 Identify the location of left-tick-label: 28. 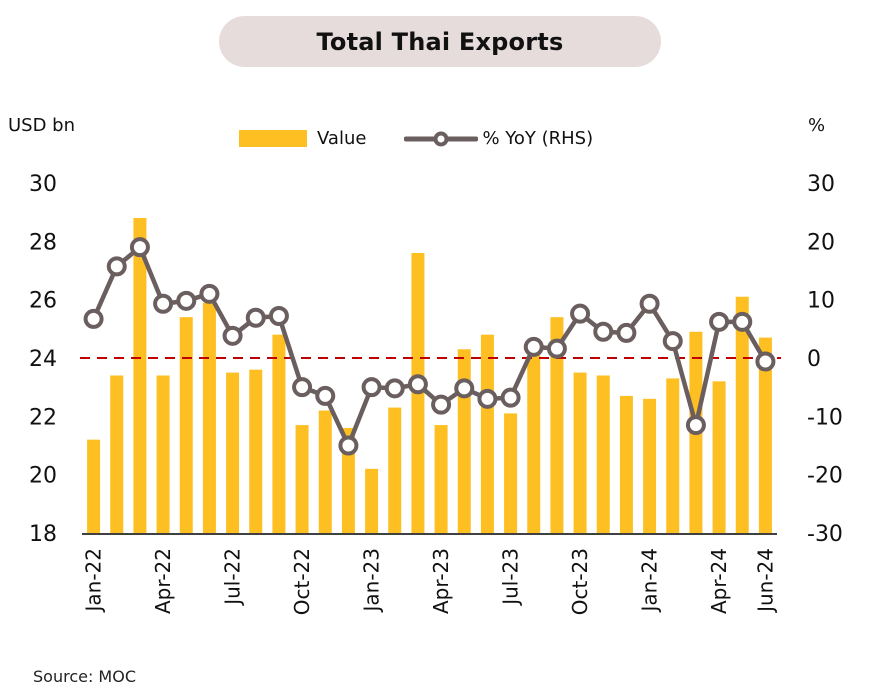
(43, 242).